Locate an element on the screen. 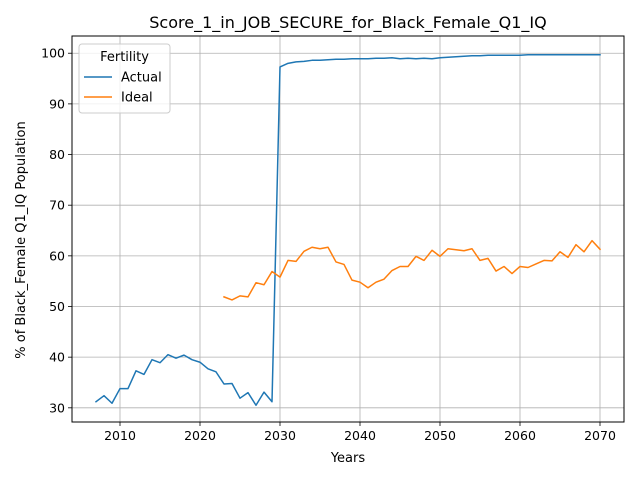 Image resolution: width=640 pixels, height=480 pixels. y-tick-label: 100 is located at coordinates (53, 53).